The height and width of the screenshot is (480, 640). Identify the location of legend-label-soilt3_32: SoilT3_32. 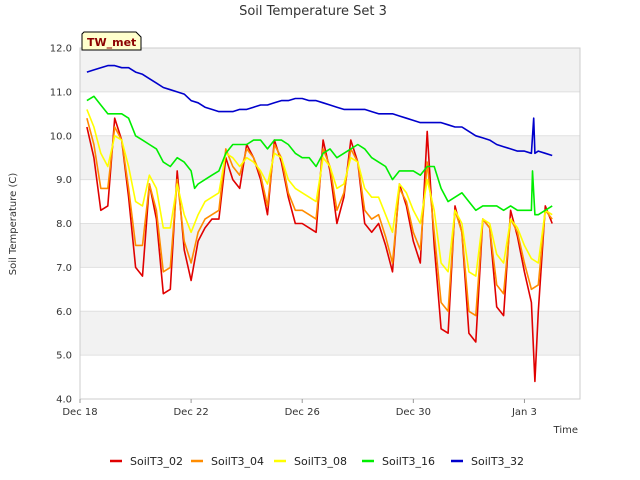
(497, 461).